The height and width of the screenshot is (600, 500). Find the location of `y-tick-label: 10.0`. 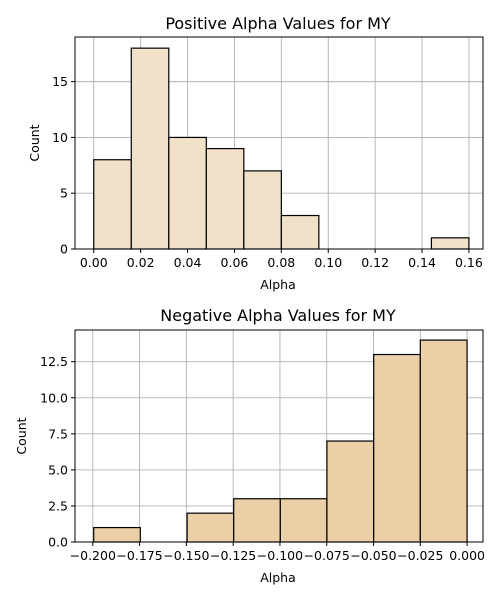

y-tick-label: 10.0 is located at coordinates (54, 397).